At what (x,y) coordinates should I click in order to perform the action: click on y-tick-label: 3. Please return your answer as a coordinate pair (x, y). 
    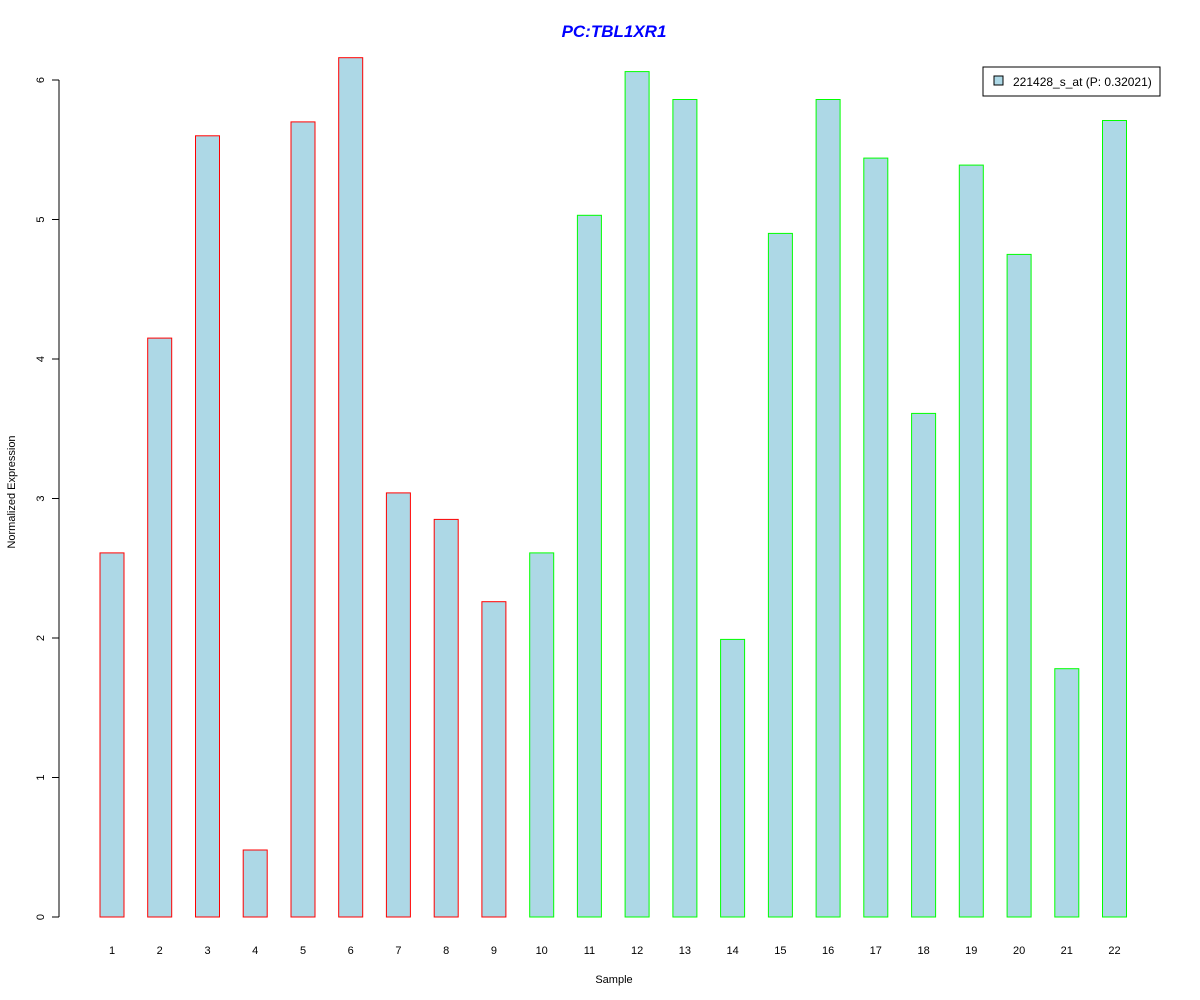
    Looking at the image, I should click on (41, 498).